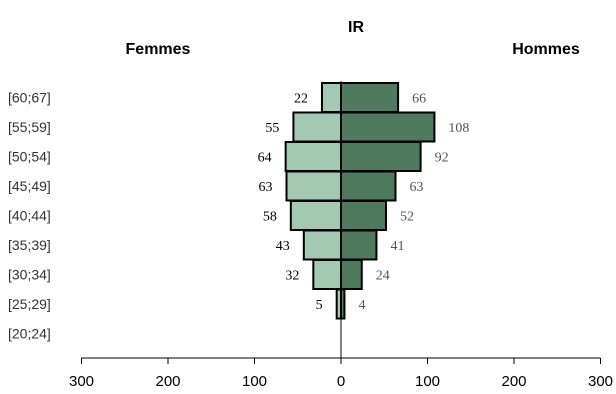  Describe the element at coordinates (419, 99) in the screenshot. I see `hommes-value-label: 66` at that location.